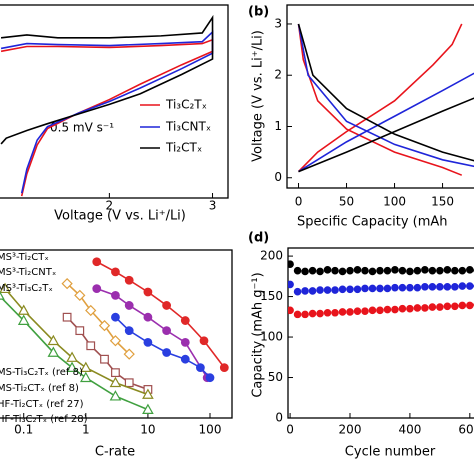  What do you see at coordinates (24, 257) in the screenshot?
I see `legend-label: MS³-Ti₂CTₓ` at bounding box center [24, 257].